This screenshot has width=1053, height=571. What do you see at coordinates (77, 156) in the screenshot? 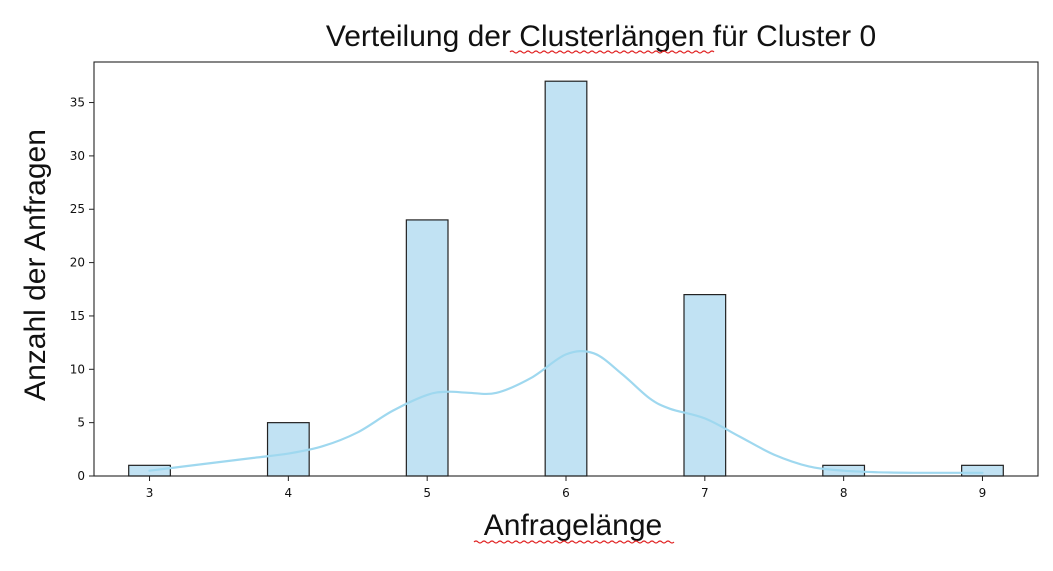
I see `y-tick-label: 30` at bounding box center [77, 156].